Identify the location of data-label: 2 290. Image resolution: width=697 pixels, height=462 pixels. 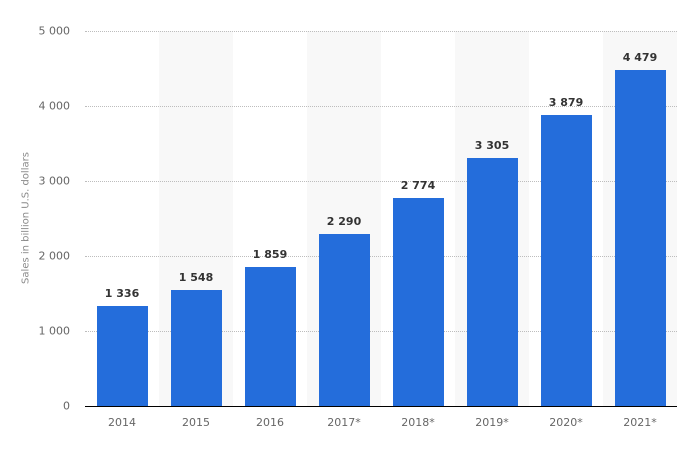
(344, 222).